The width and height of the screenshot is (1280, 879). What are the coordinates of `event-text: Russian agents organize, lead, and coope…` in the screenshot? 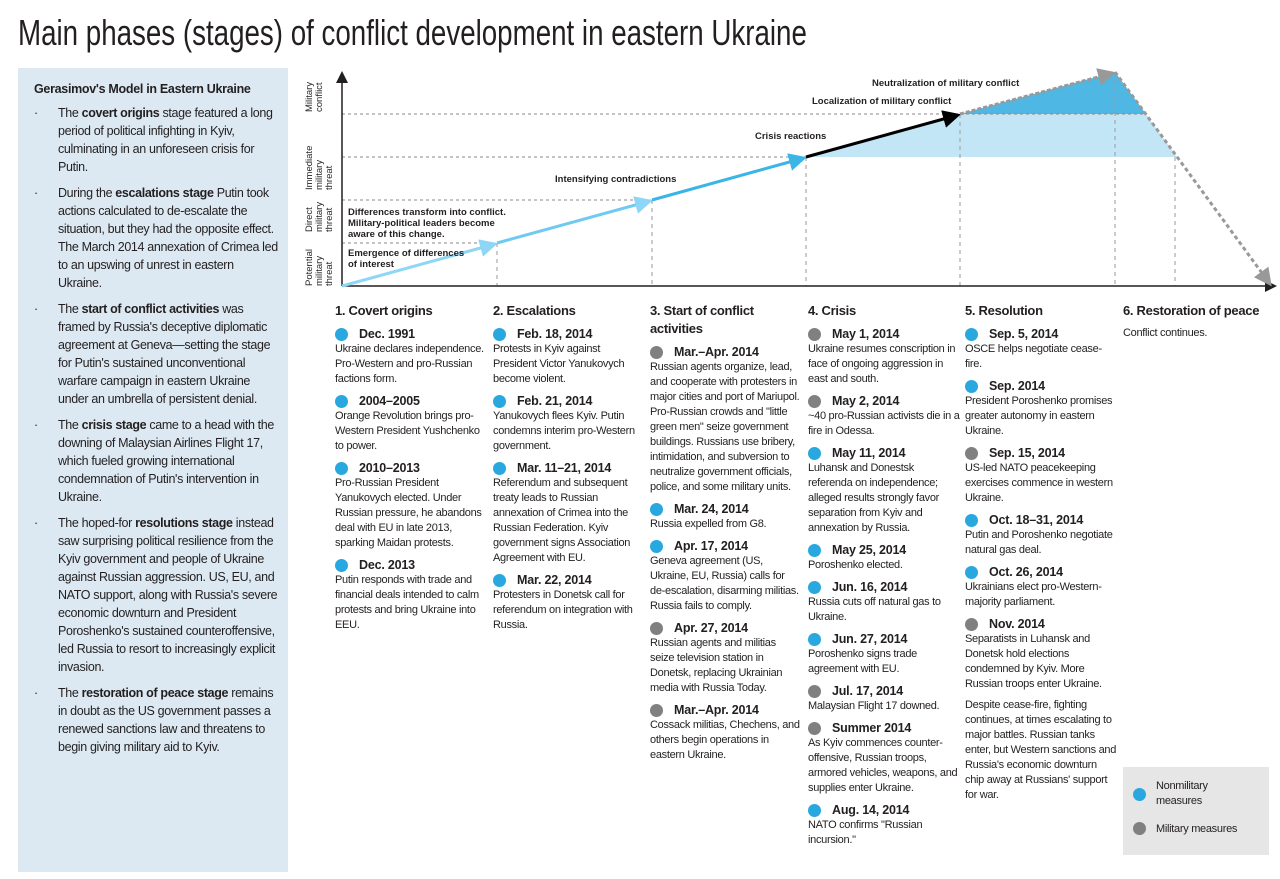 It's located at (725, 427).